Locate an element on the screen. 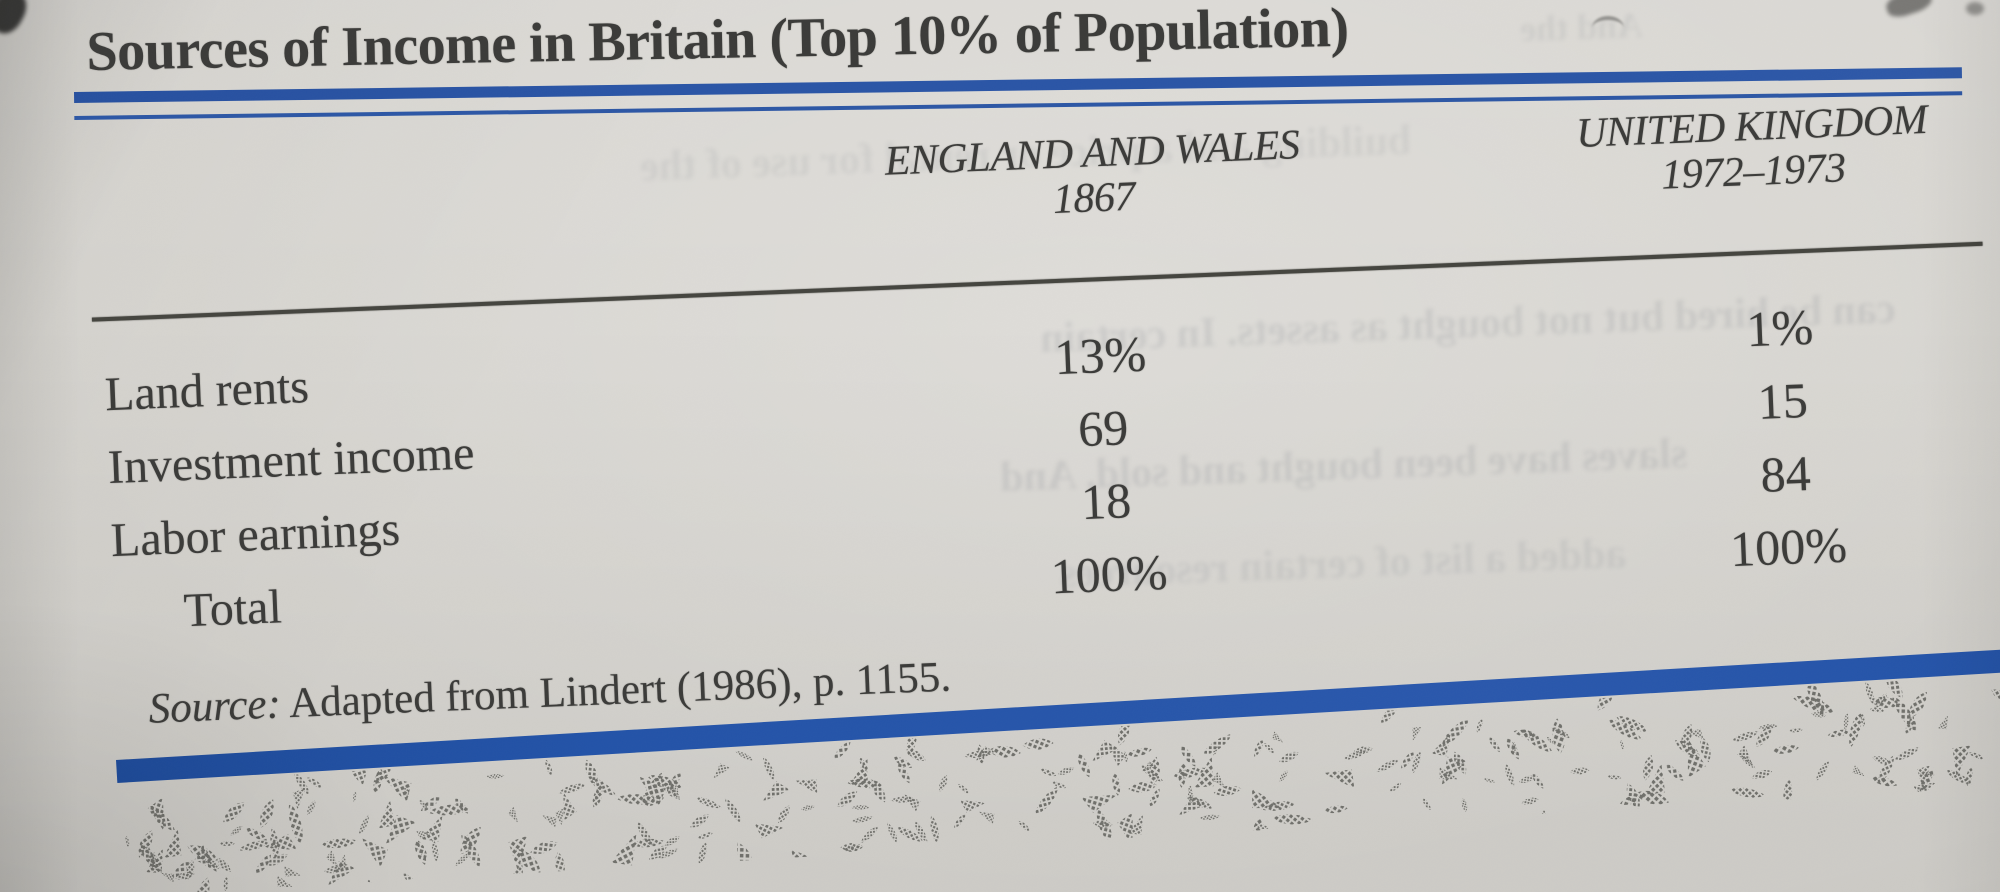 This screenshot has width=2000, height=892. cell-total-uk: 100% is located at coordinates (1788, 547).